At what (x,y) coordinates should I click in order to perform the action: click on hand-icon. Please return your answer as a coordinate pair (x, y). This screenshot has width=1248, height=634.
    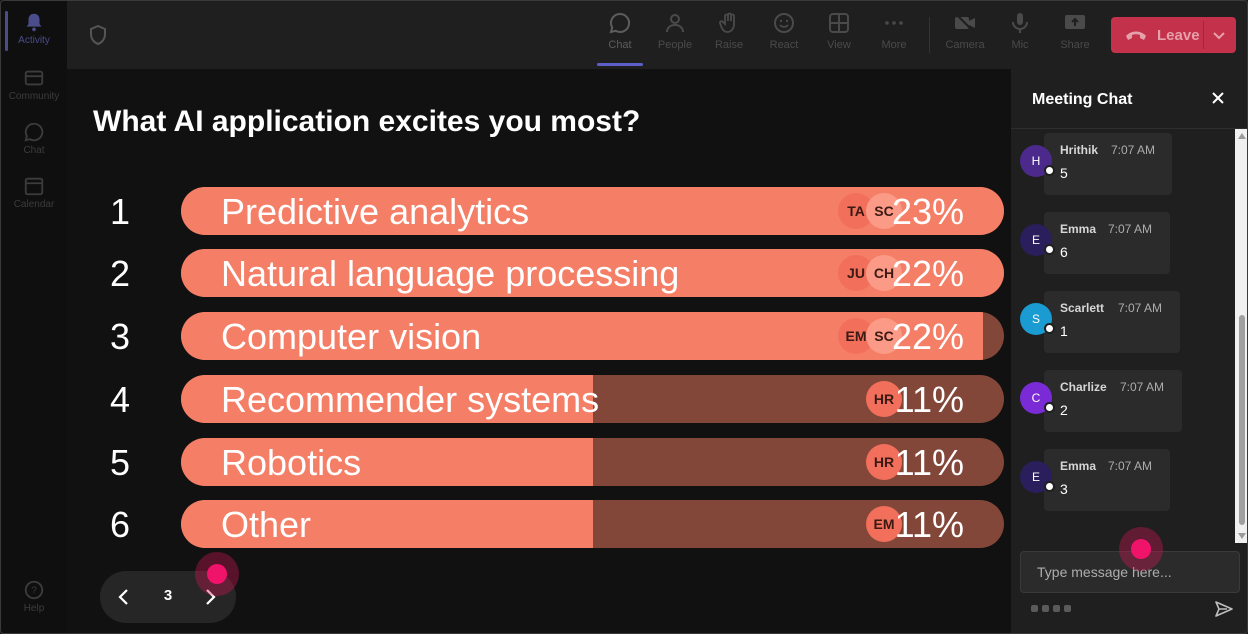
    Looking at the image, I should click on (727, 22).